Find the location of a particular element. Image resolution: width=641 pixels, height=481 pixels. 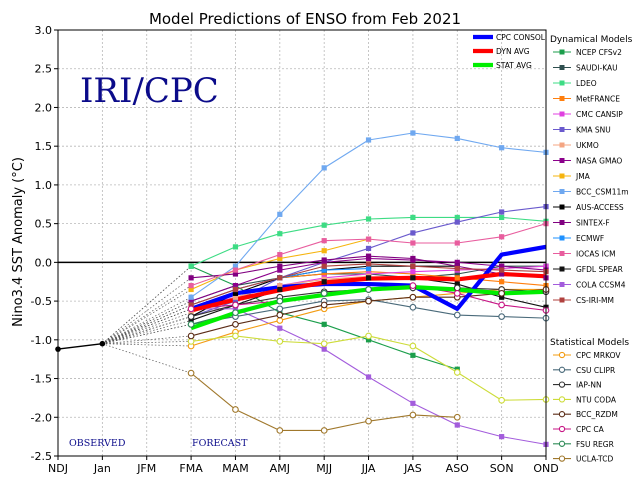

chart-title: Model Predictions of ENSO from Feb 2021 is located at coordinates (305, 19).